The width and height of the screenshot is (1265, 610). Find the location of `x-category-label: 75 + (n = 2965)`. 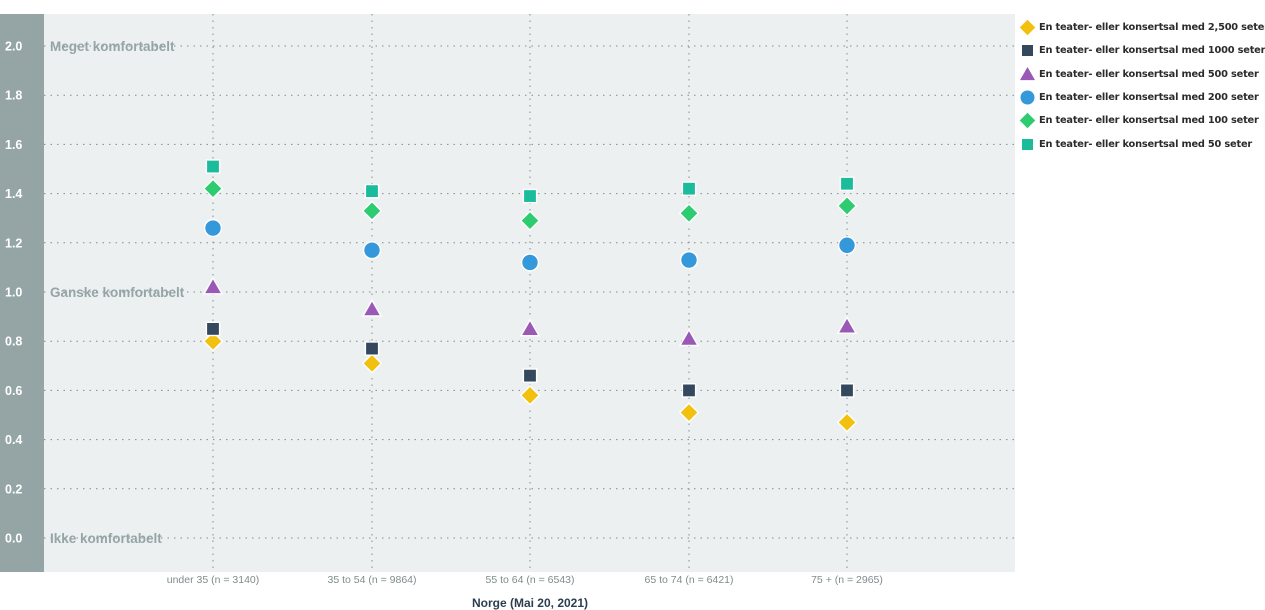

x-category-label: 75 + (n = 2965) is located at coordinates (847, 580).